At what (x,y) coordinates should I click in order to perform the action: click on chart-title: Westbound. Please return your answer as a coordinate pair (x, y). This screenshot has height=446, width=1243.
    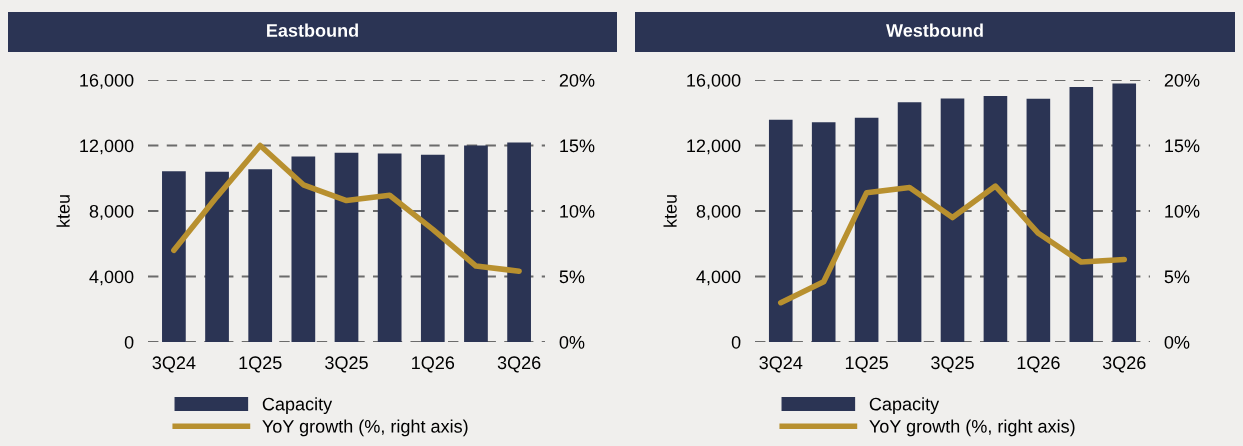
    Looking at the image, I should click on (934, 30).